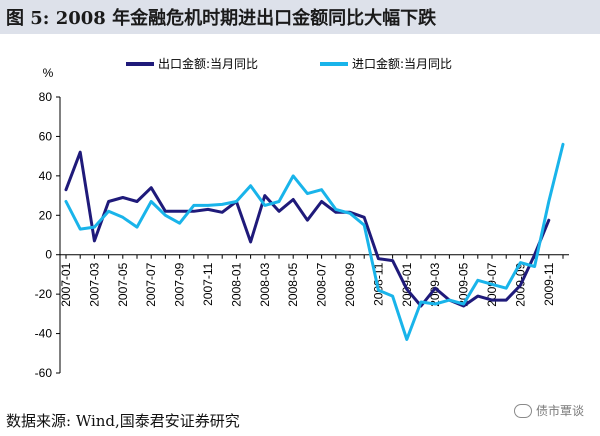 This screenshot has width=600, height=436. What do you see at coordinates (322, 284) in the screenshot?
I see `x-tick-label: 2008-07` at bounding box center [322, 284].